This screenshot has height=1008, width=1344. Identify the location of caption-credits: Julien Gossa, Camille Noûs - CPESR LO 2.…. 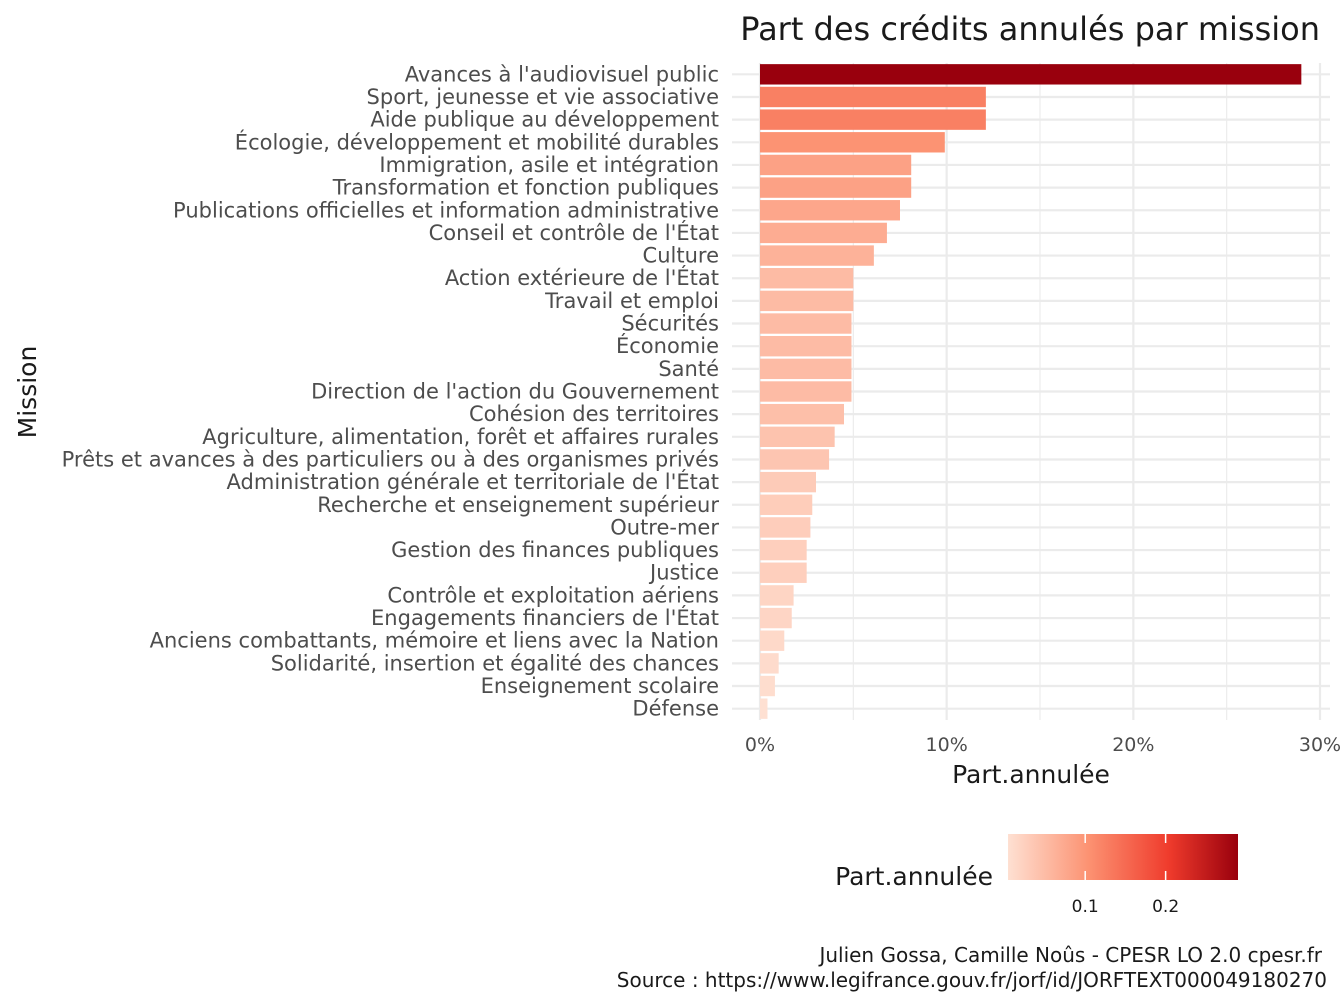
(1069, 955).